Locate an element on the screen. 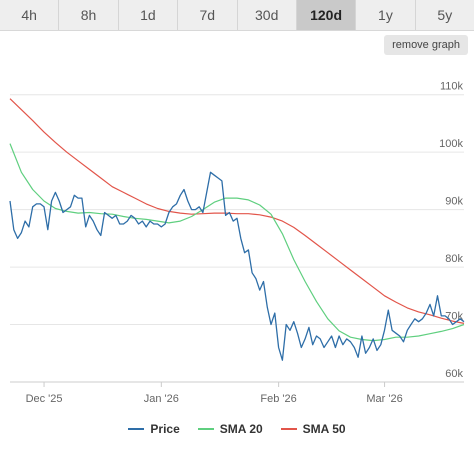  x-tick-label: Dec '25 is located at coordinates (44, 399).